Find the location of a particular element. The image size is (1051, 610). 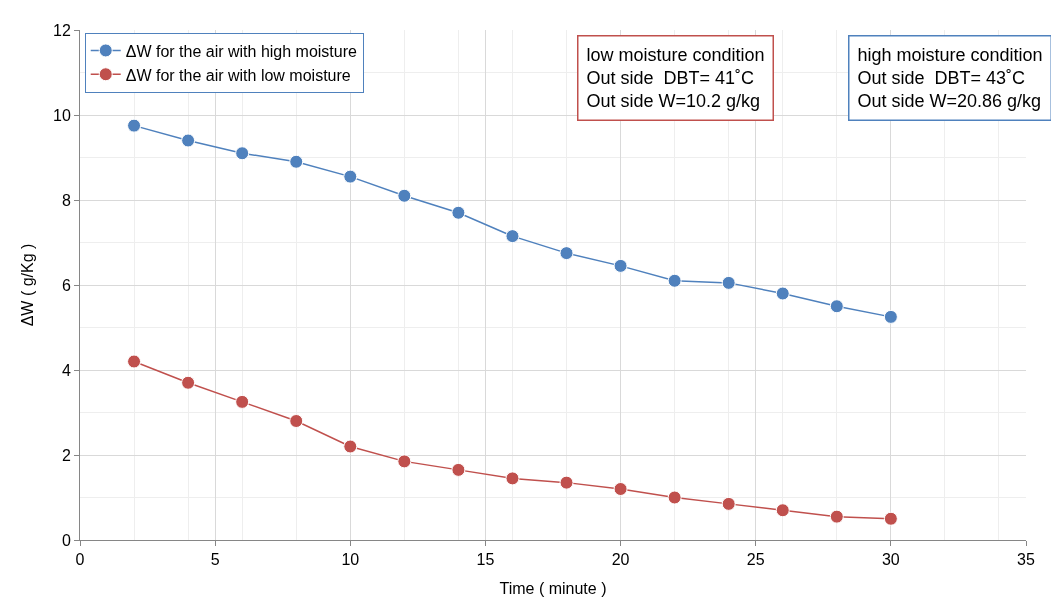

legend-label: ΔW for the air with low moisture is located at coordinates (238, 75).